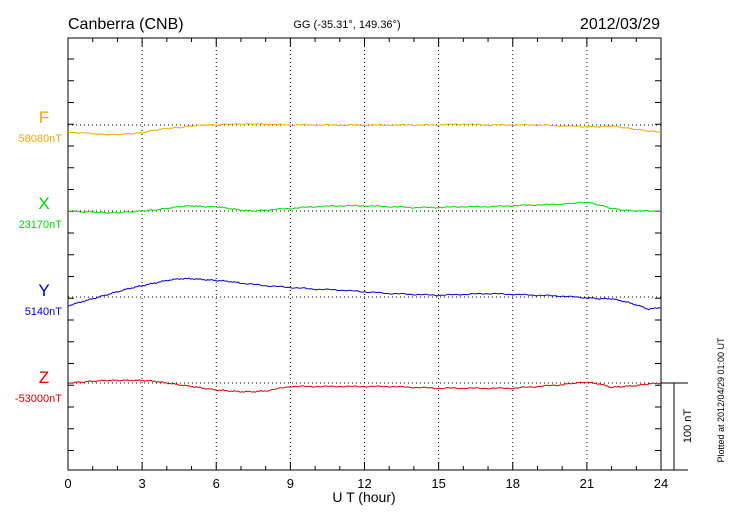 Image resolution: width=730 pixels, height=520 pixels. I want to click on series-labels: F 58080nT X 23170nT Y 5140nT Z -53000nT, so click(38, 256).